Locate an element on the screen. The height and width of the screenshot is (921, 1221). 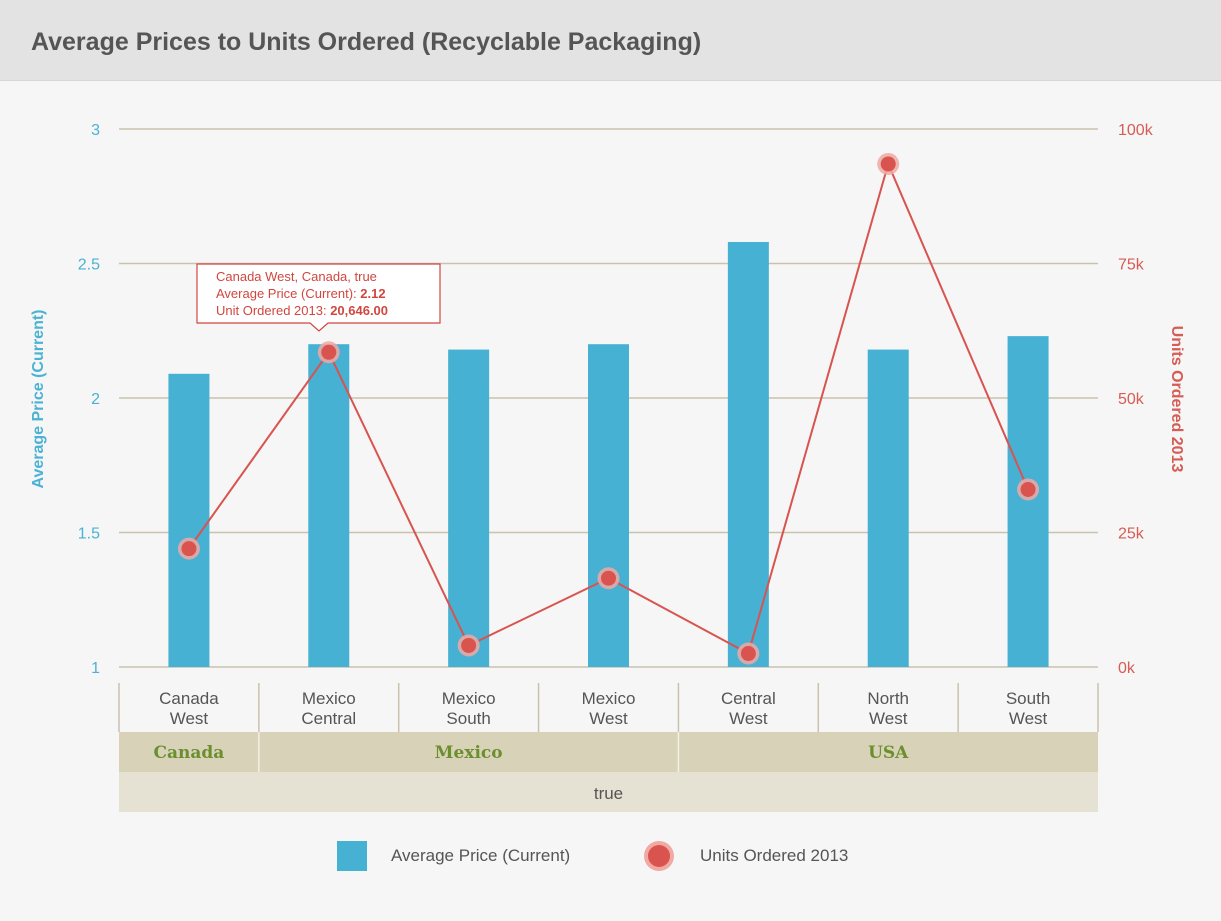
outer-group-label: true is located at coordinates (608, 793).